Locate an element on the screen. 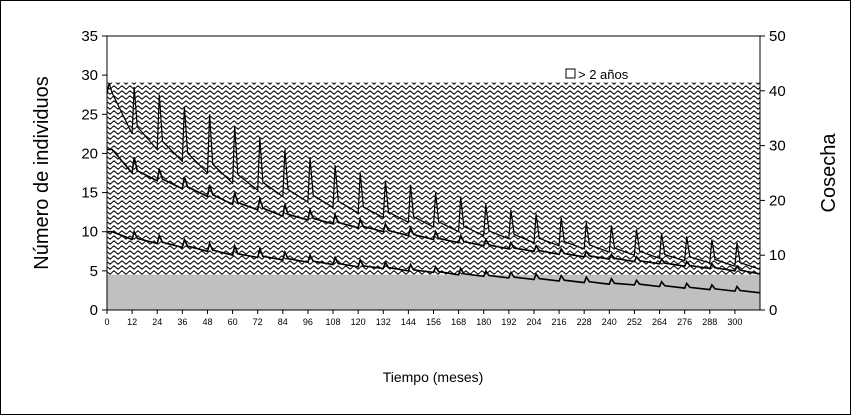 The image size is (851, 420). x-tick-label: 264 is located at coordinates (659, 322).